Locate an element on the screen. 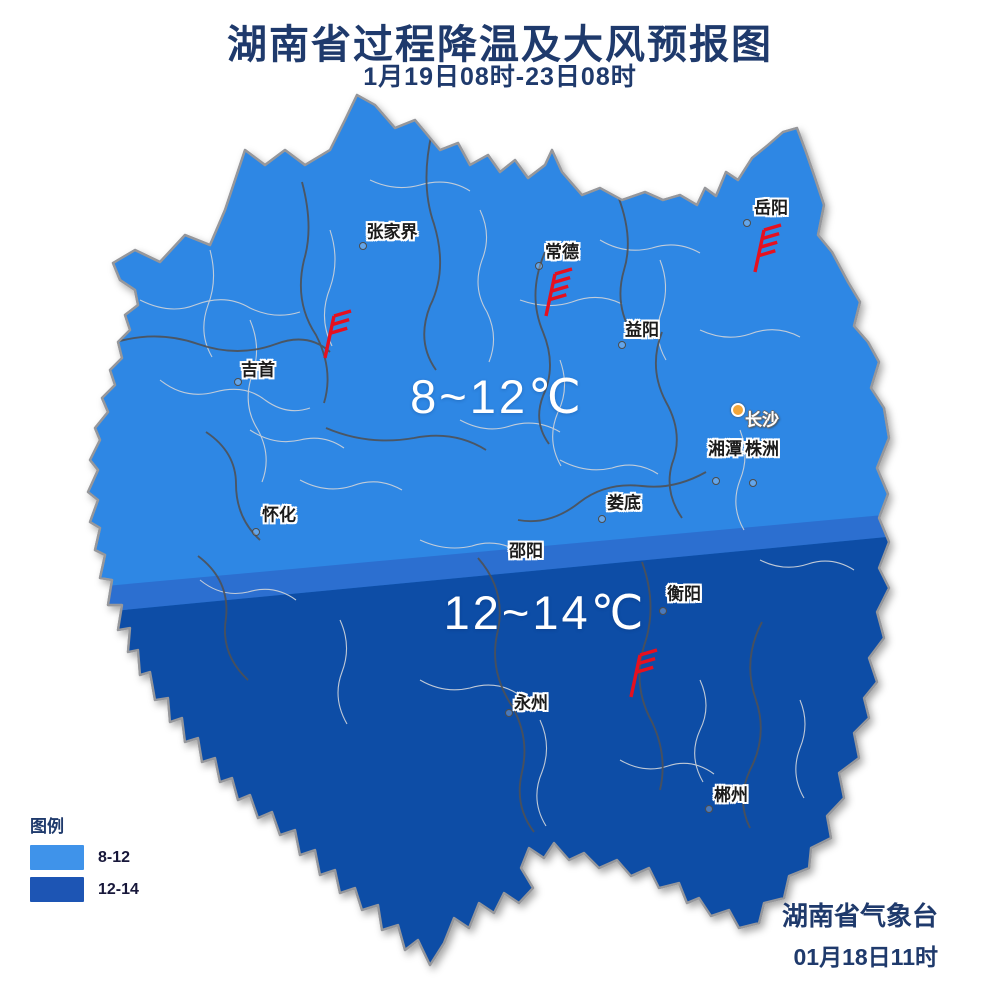  legend: 图例 8-12 12-14 is located at coordinates (84, 860).